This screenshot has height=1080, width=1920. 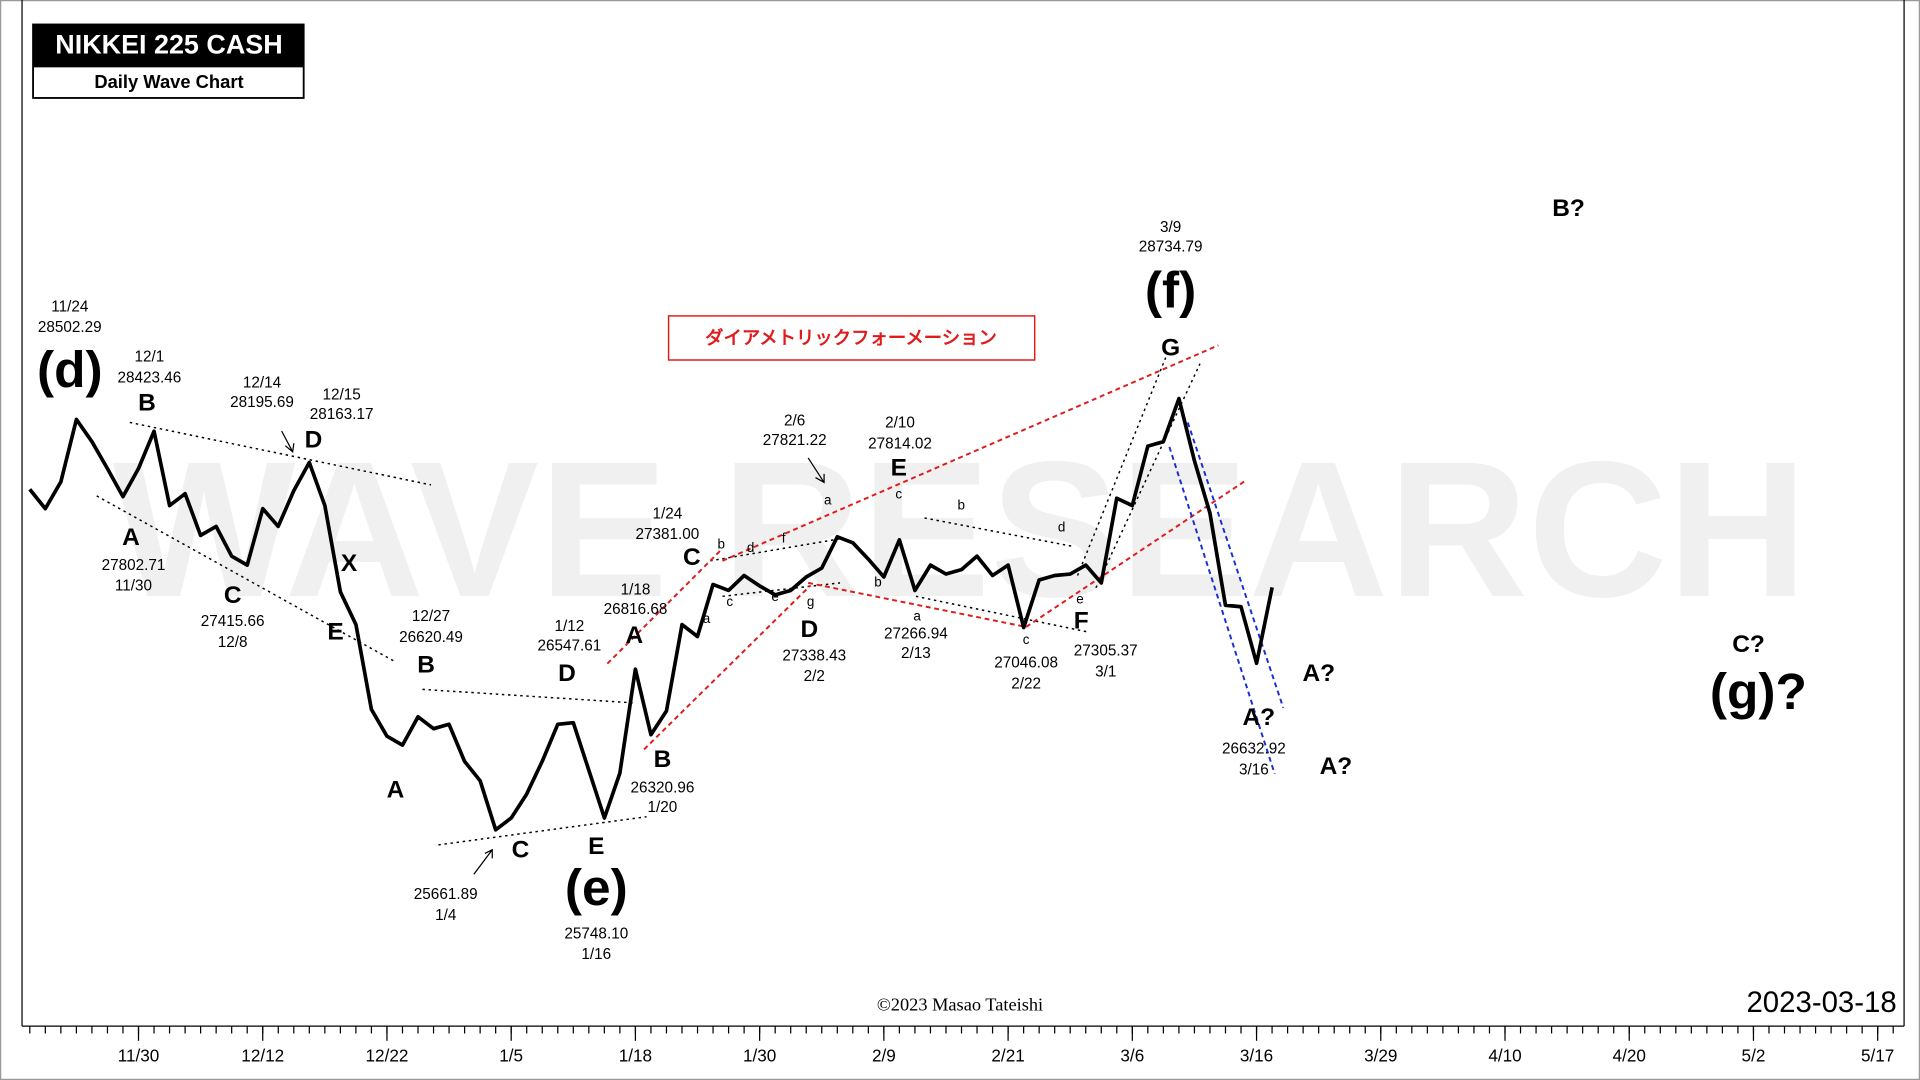 What do you see at coordinates (759, 1055) in the screenshot?
I see `x-tick-label: 1/30` at bounding box center [759, 1055].